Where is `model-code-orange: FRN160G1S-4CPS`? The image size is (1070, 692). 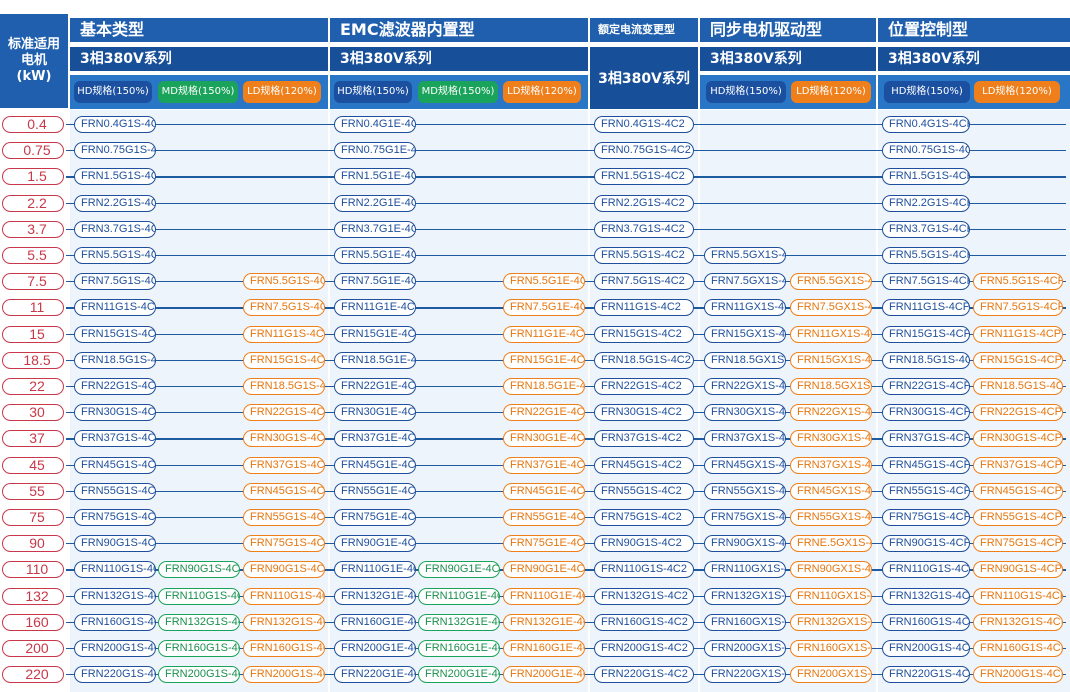 model-code-orange: FRN160G1S-4CPS is located at coordinates (1018, 648).